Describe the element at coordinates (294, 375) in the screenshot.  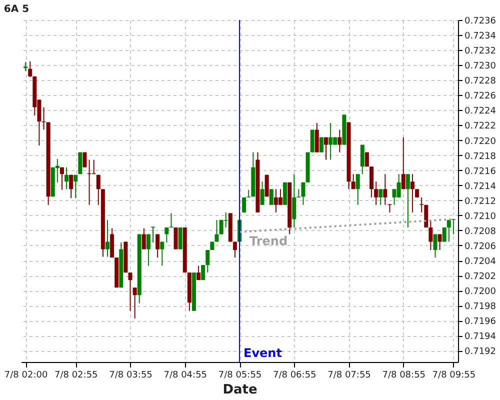
I see `x-tick-label: 7/8 06:55` at that location.